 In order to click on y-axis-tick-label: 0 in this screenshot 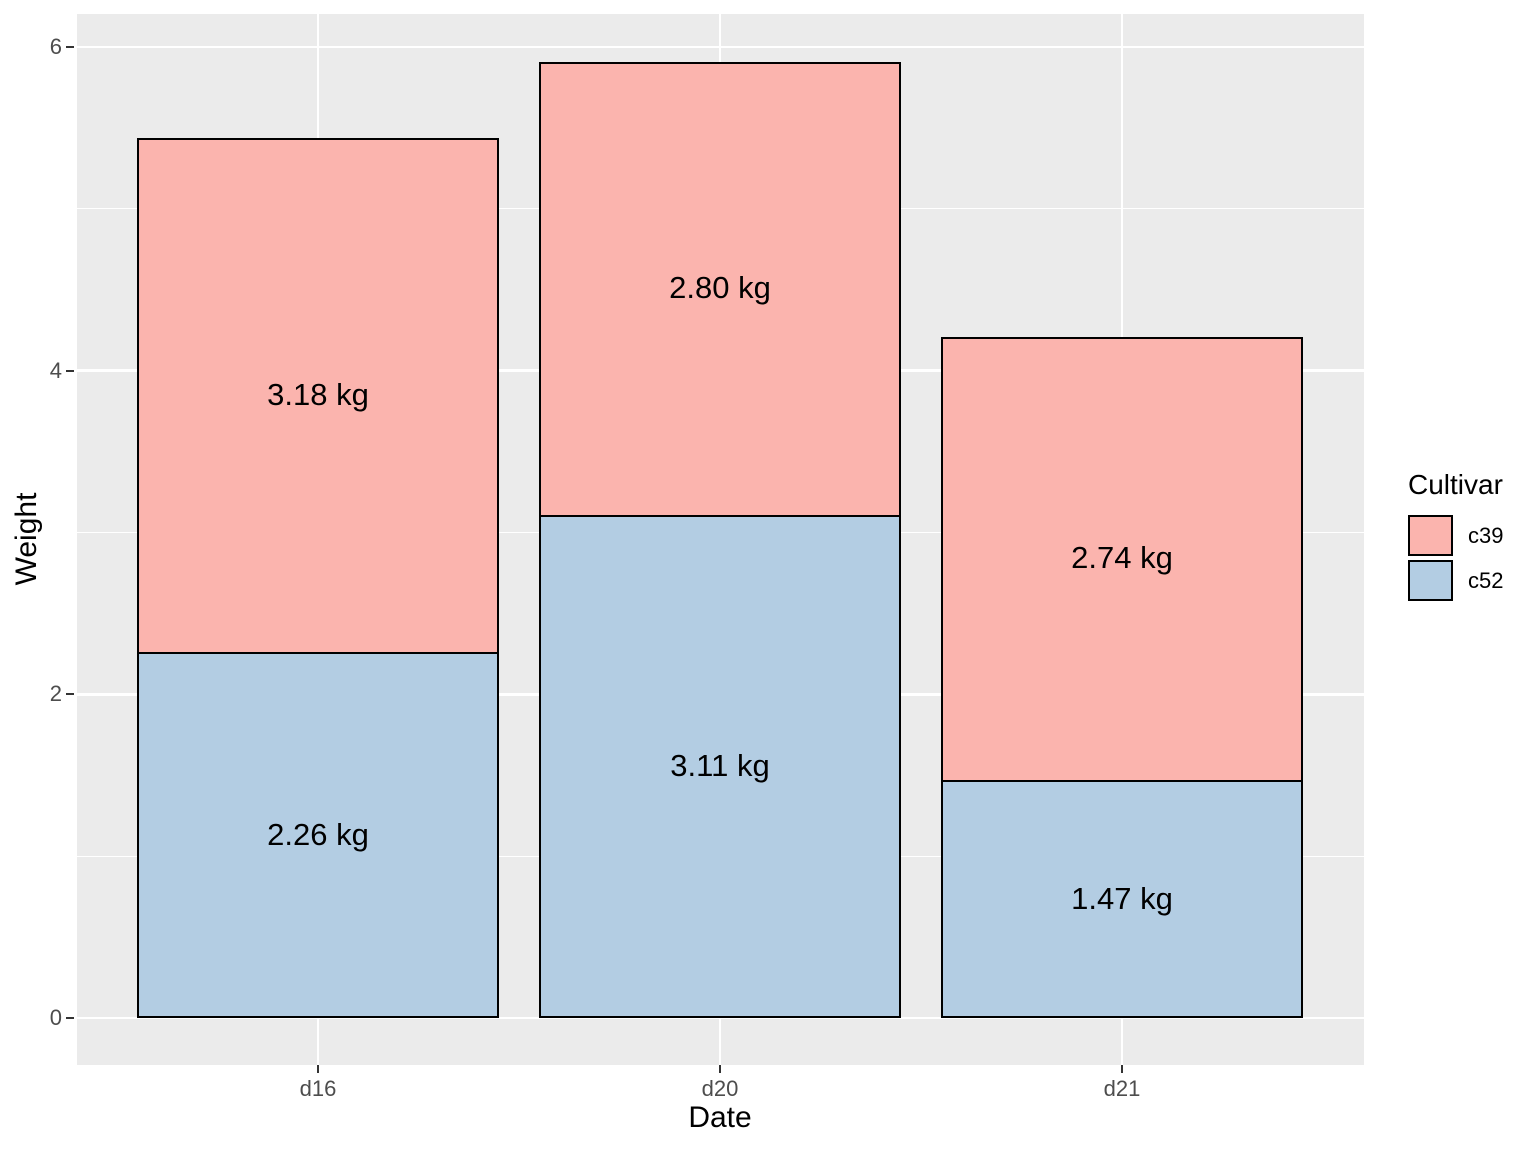, I will do `click(55, 1017)`.